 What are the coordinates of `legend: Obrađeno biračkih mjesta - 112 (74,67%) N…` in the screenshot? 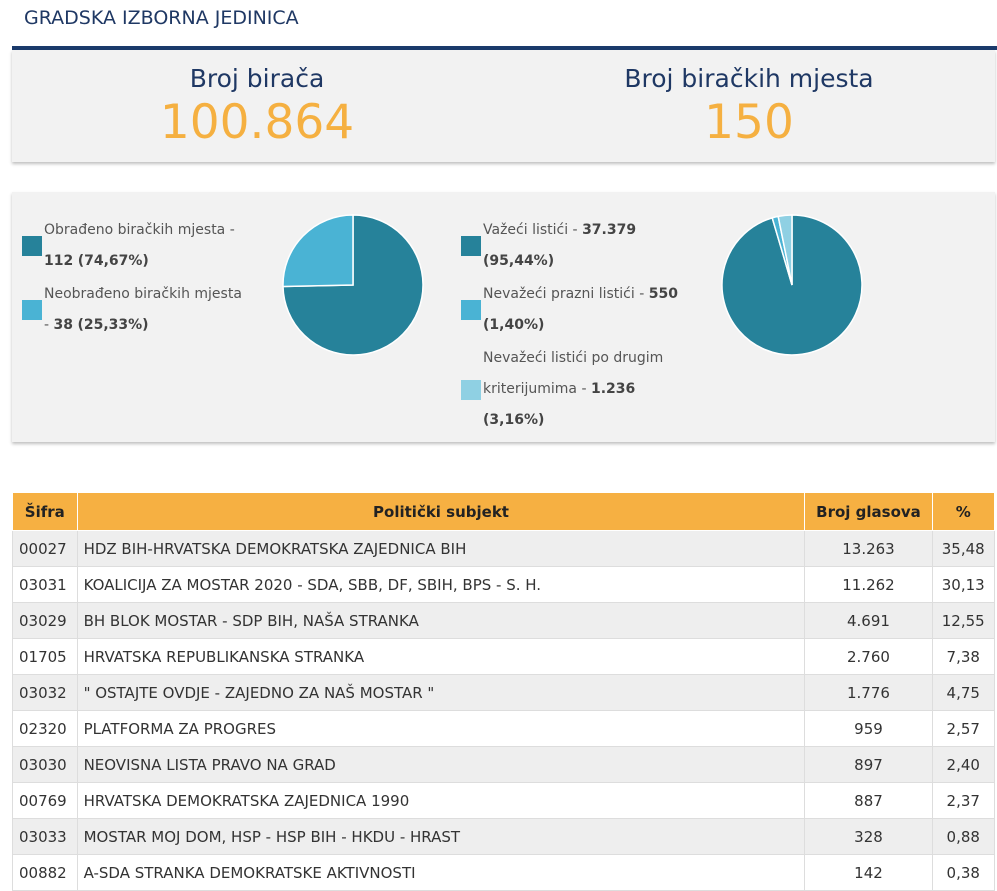 It's located at (142, 279).